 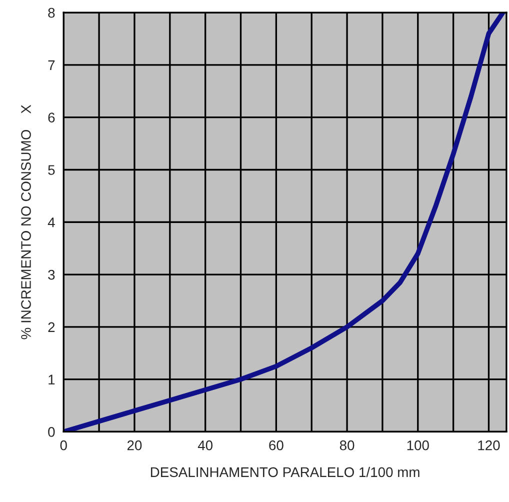 I want to click on y-tick-label: 7, so click(x=51, y=65).